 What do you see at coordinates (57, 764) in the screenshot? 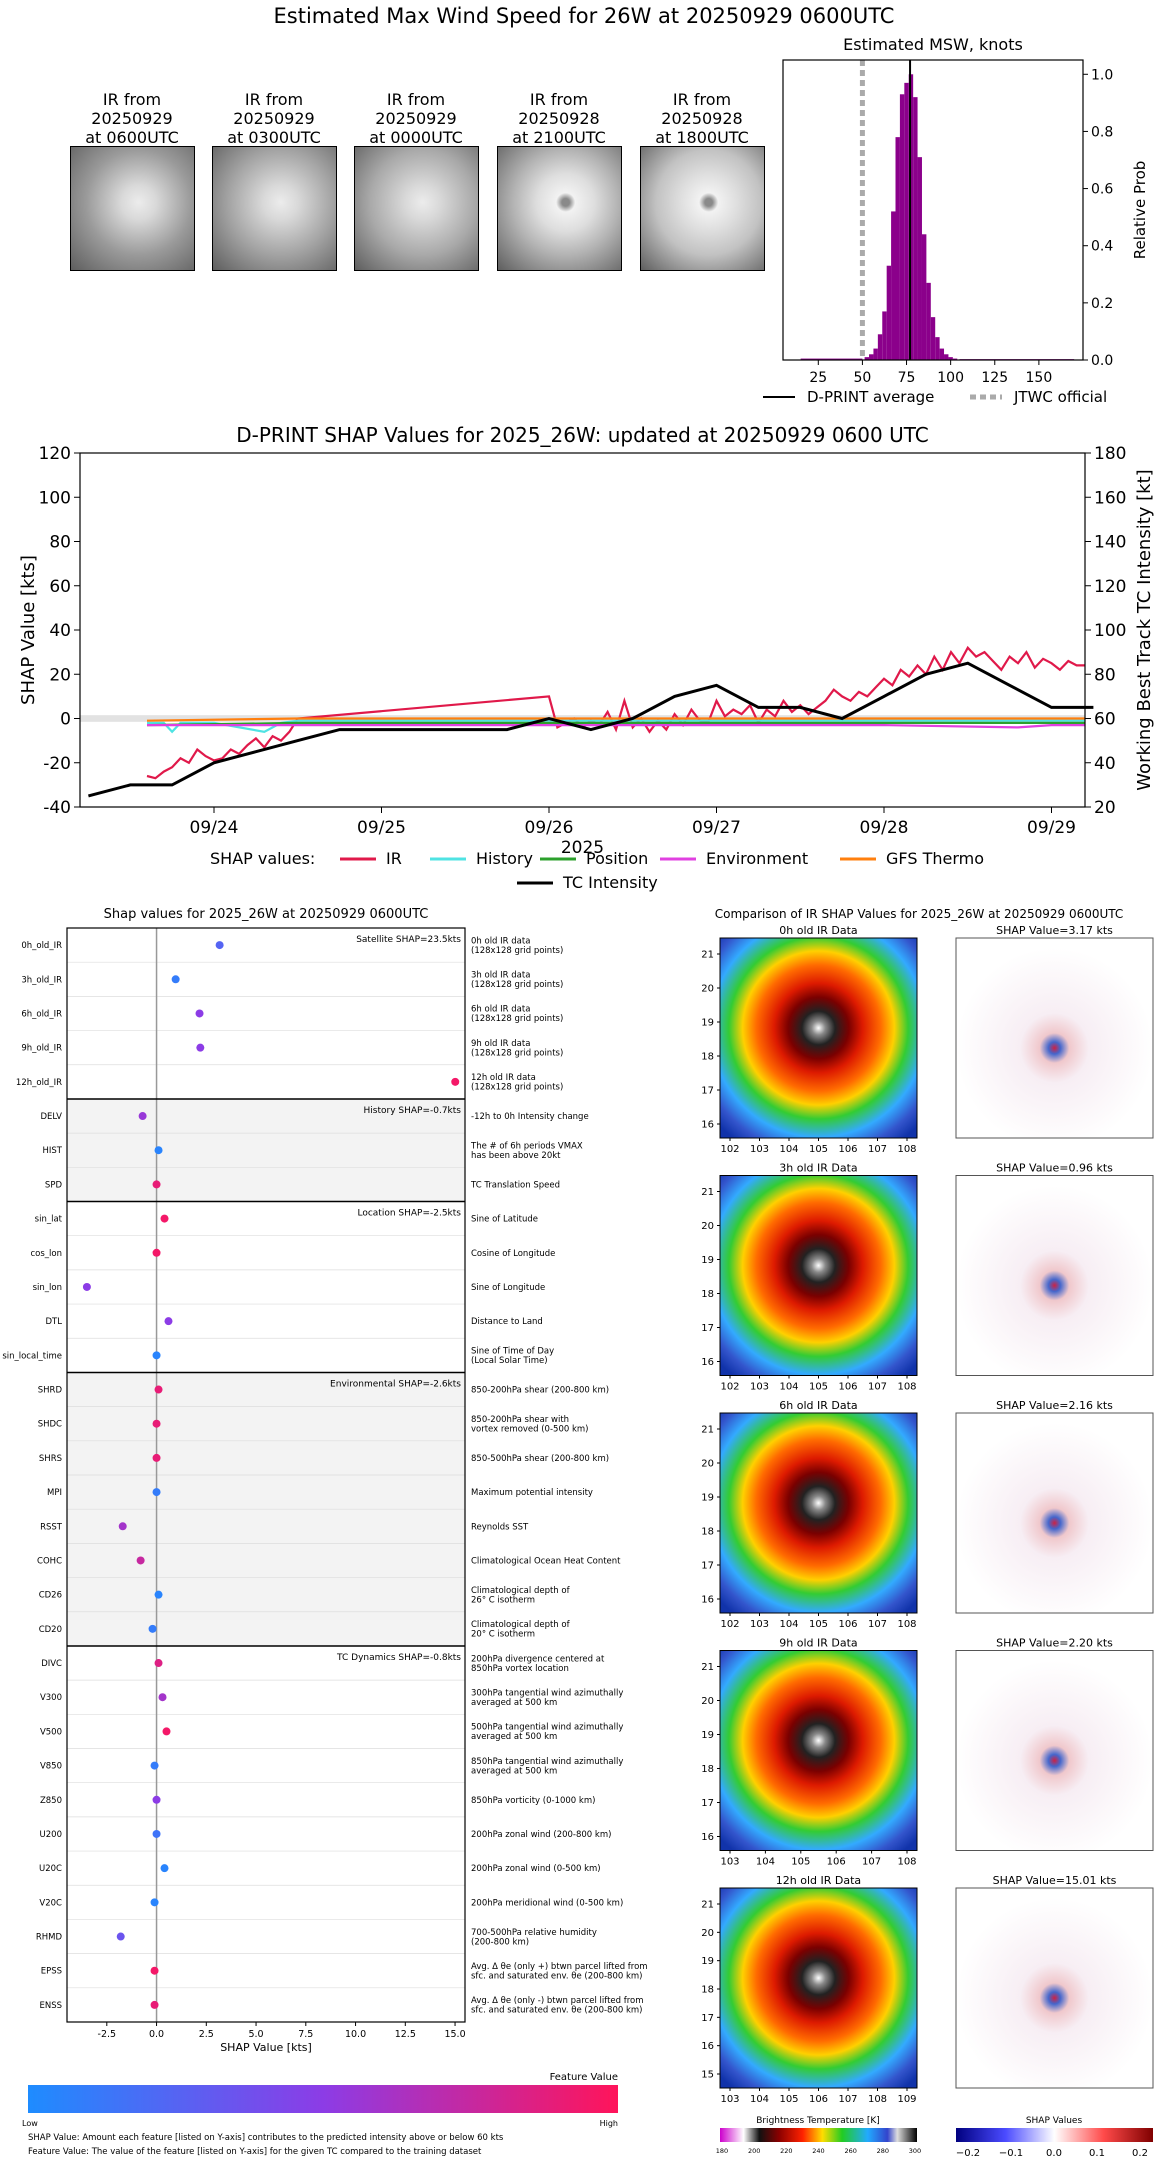
I see `y-tick-label: -20` at bounding box center [57, 764].